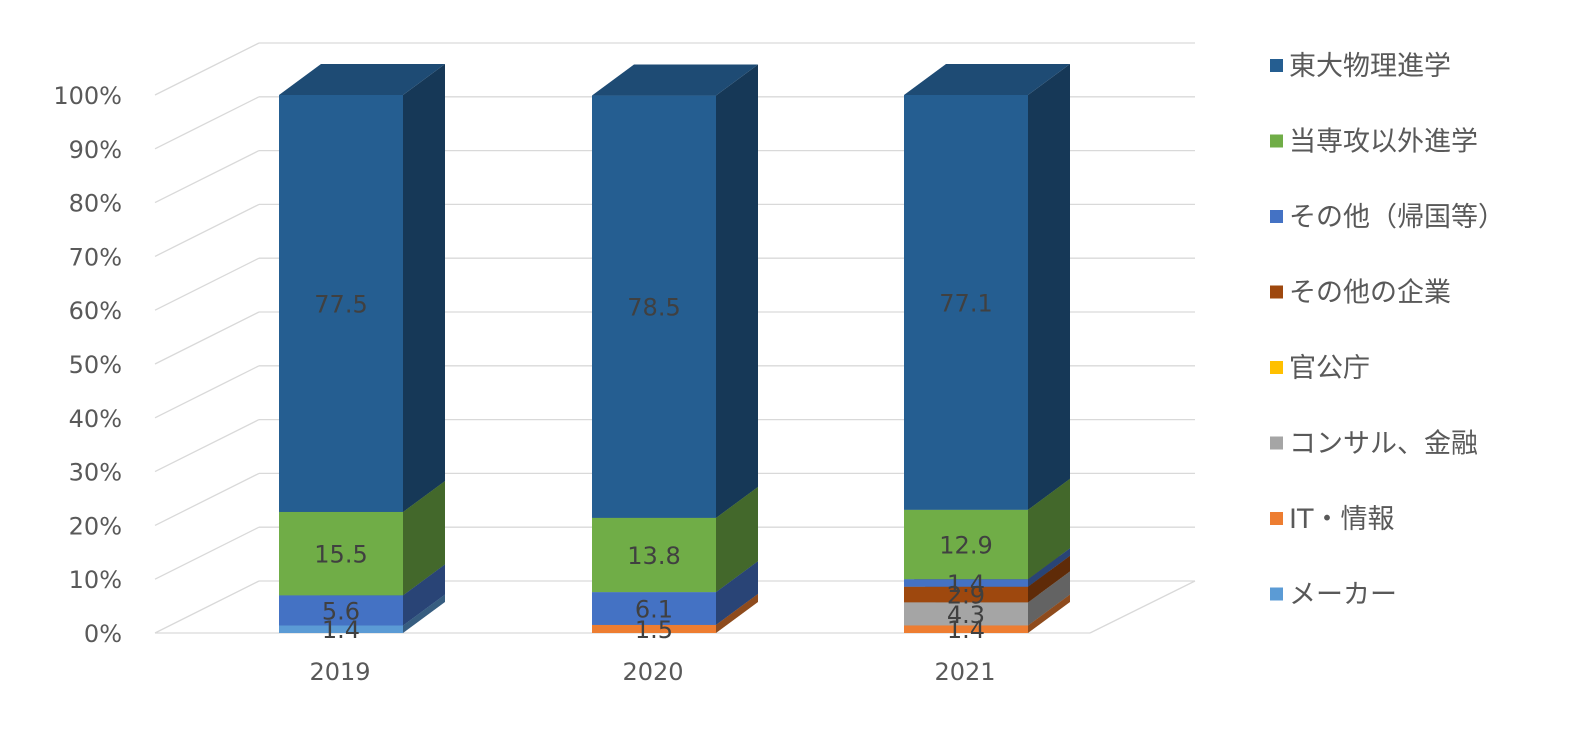 The height and width of the screenshot is (754, 1573). I want to click on data-label: 12.9, so click(965, 545).